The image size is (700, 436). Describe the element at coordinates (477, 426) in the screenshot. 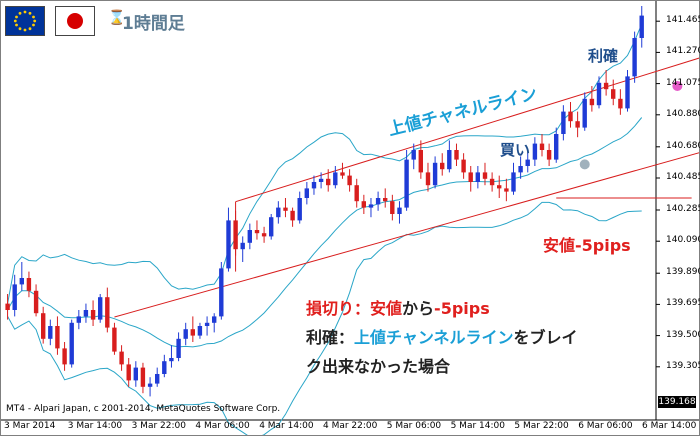

I see `time-tick-label: 5 Mar 14:00` at that location.